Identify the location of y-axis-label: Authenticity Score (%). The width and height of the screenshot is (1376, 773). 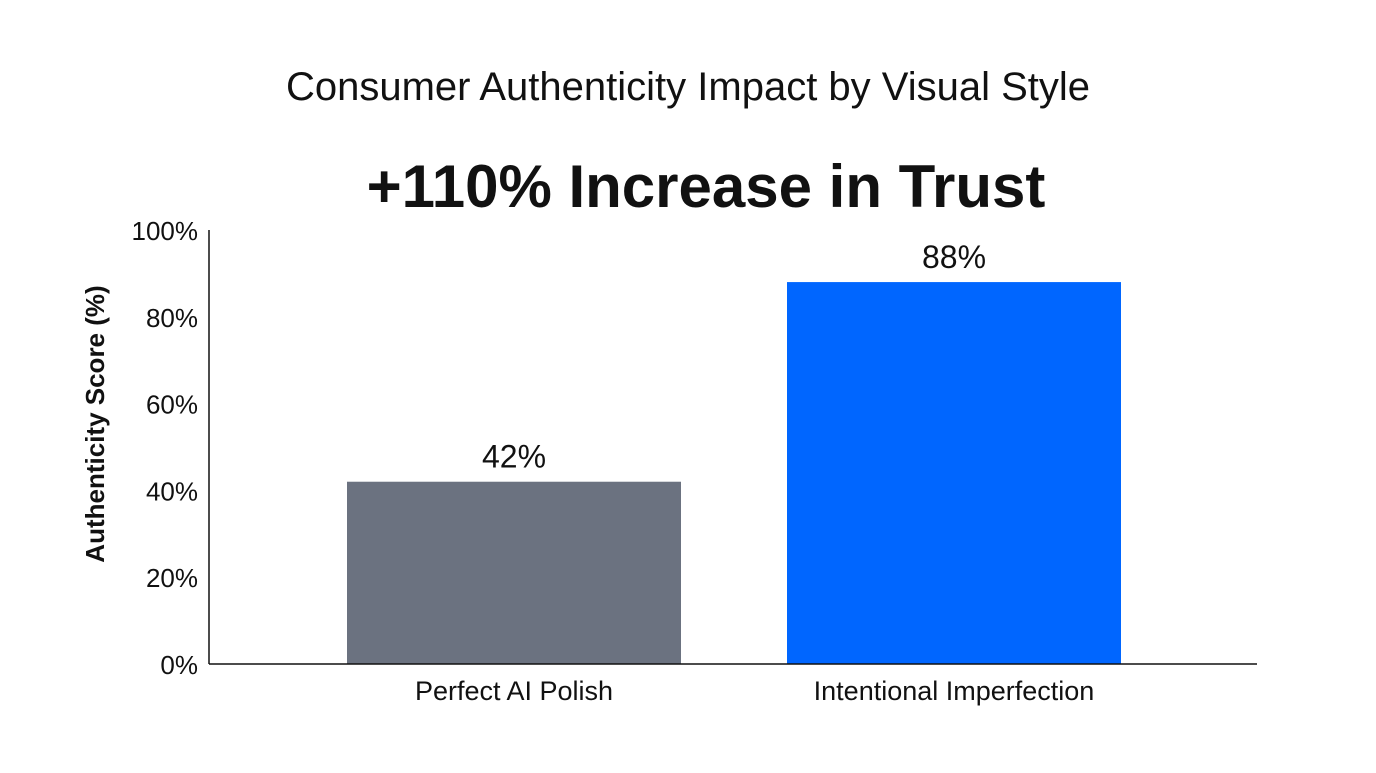
(95, 423).